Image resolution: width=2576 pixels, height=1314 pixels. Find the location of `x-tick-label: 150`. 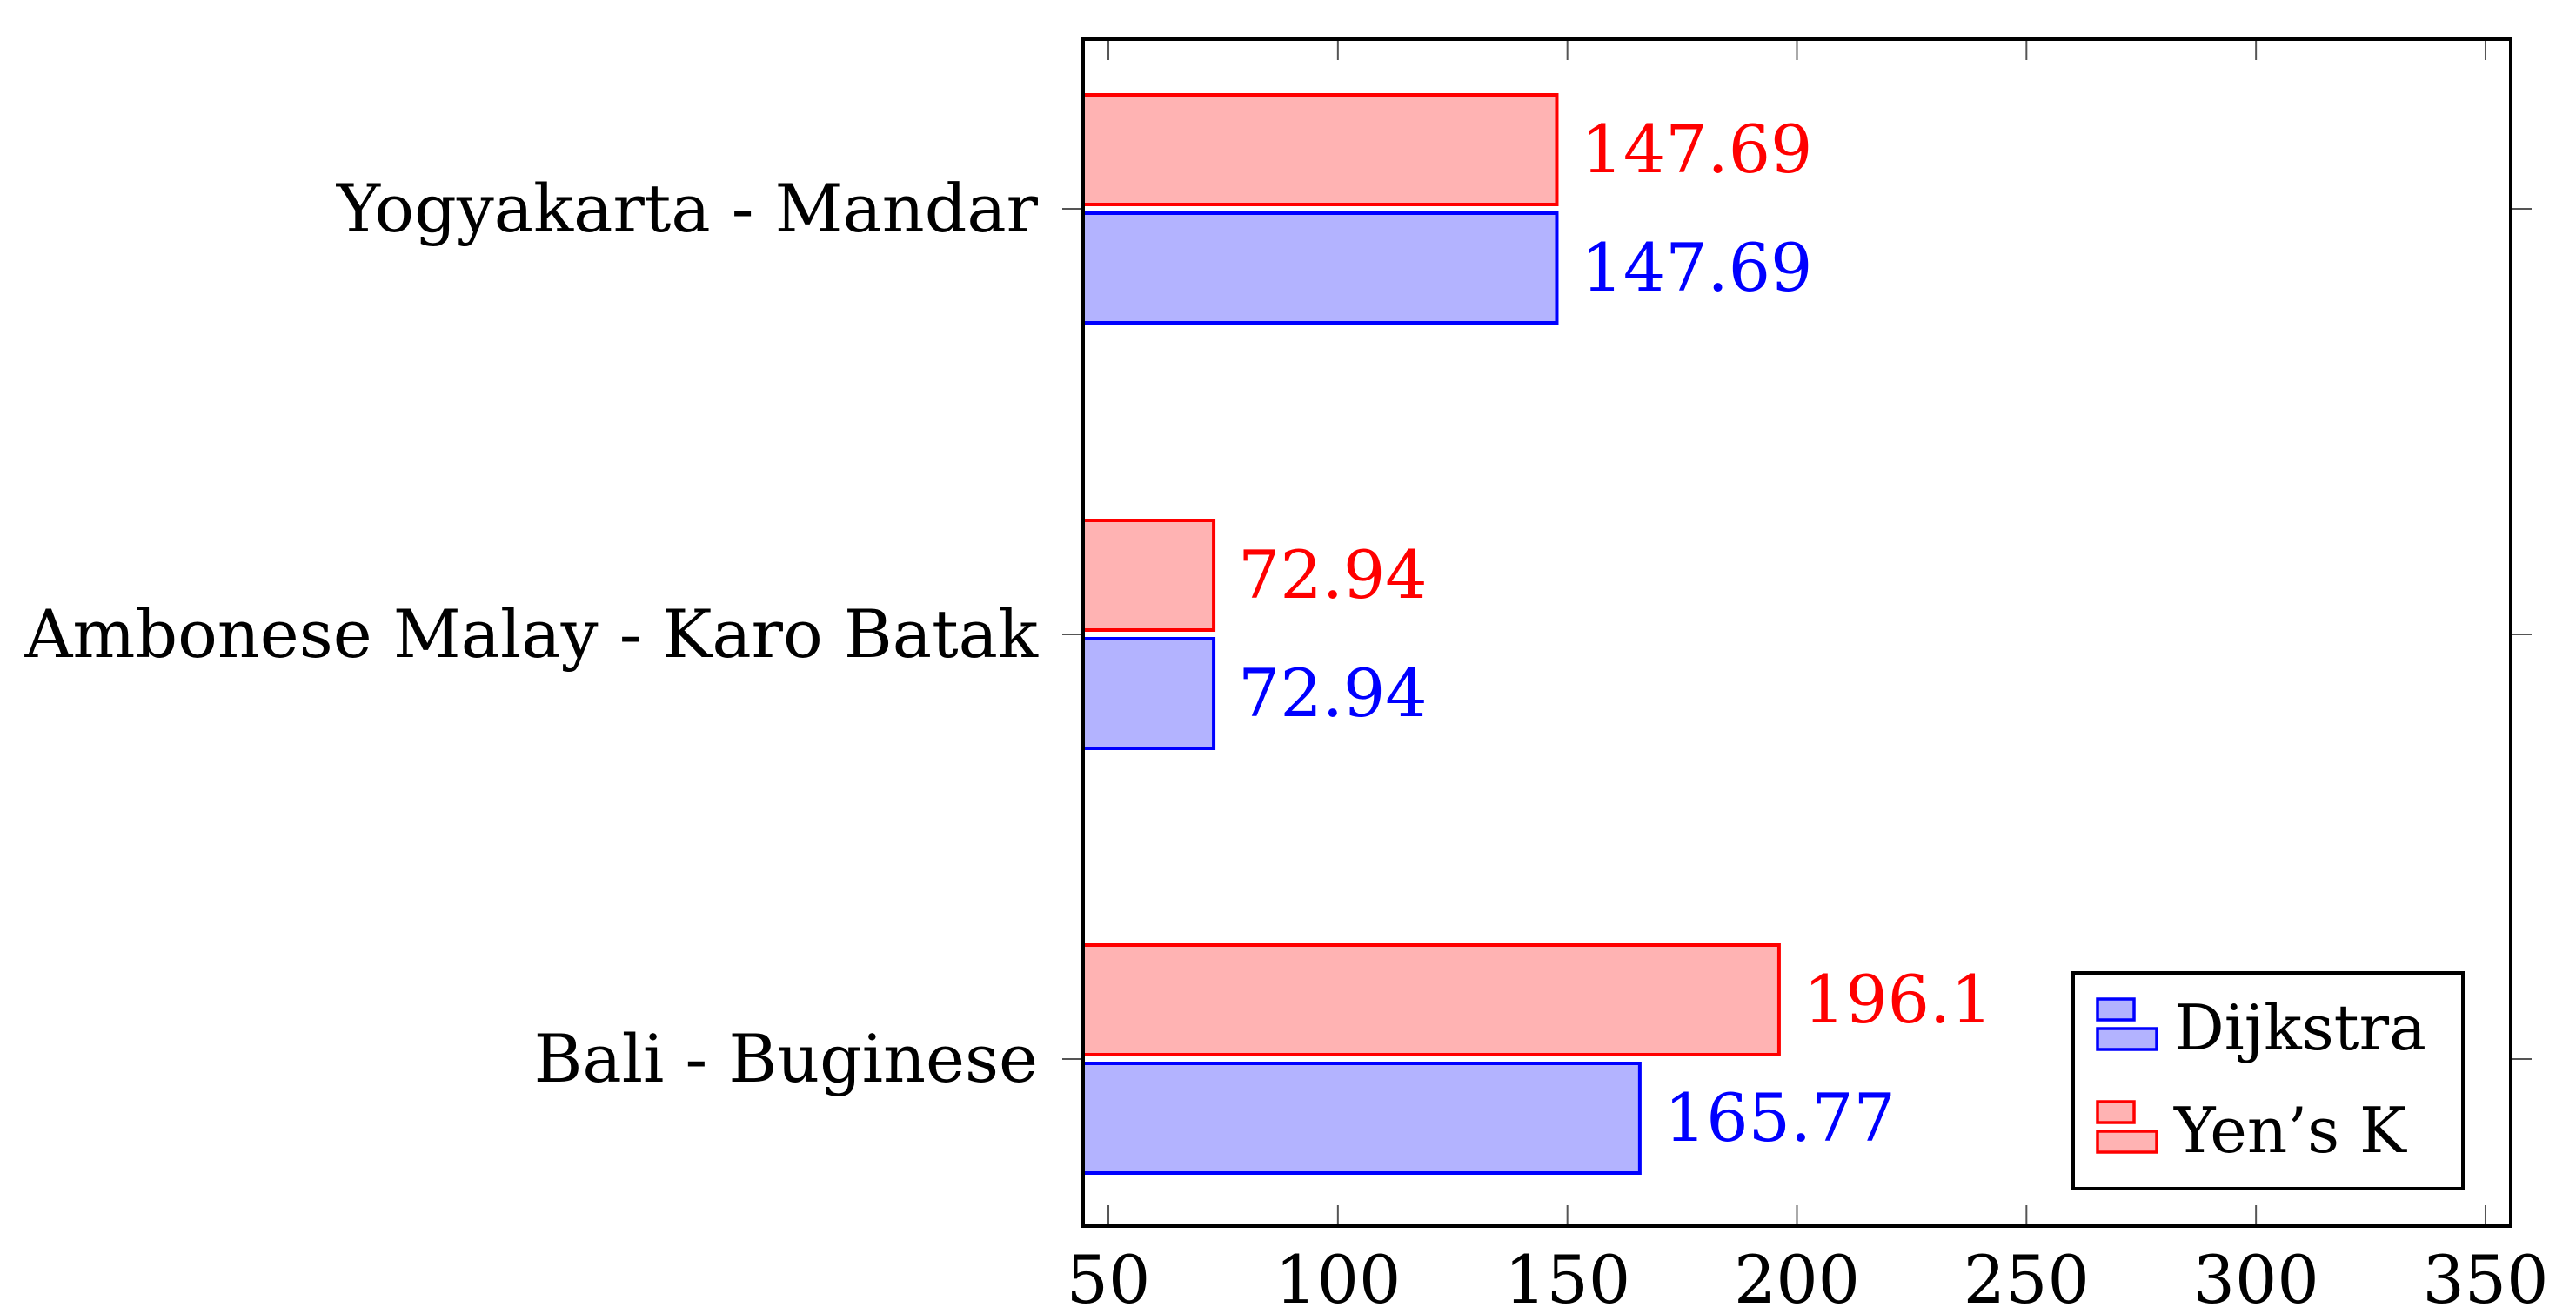

x-tick-label: 150 is located at coordinates (1567, 1277).